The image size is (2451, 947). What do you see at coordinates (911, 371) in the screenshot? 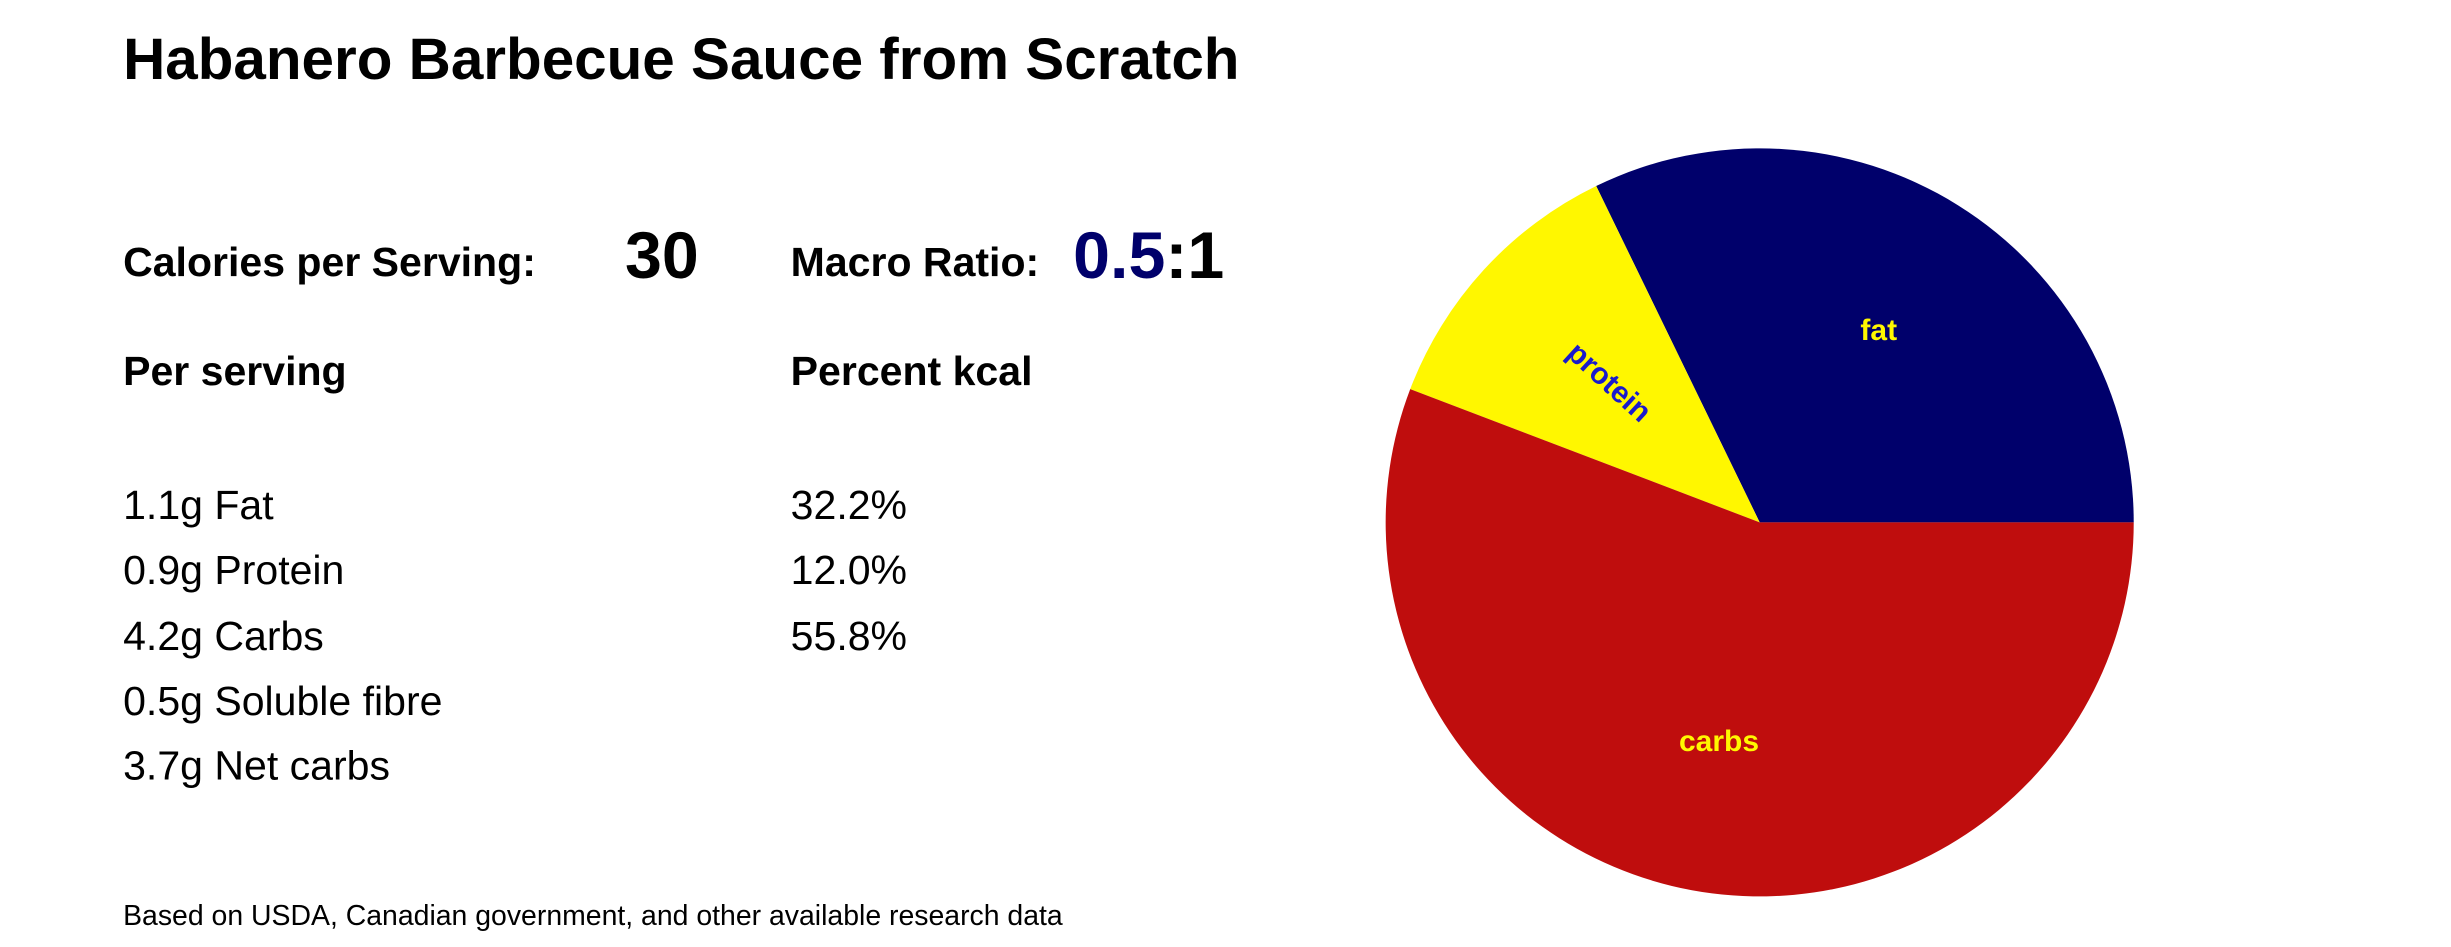
I see `percent-kcal-heading: Percent kcal` at bounding box center [911, 371].